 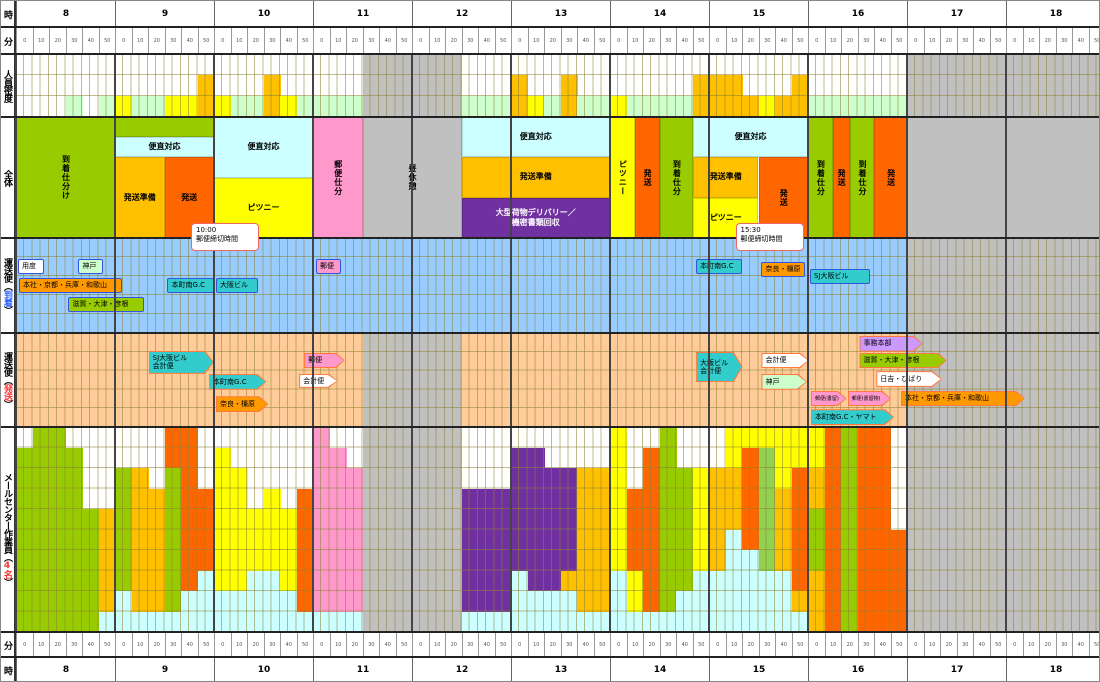 What do you see at coordinates (890, 344) in the screenshot?
I see `departure-shipment-arrow: 事務本部` at bounding box center [890, 344].